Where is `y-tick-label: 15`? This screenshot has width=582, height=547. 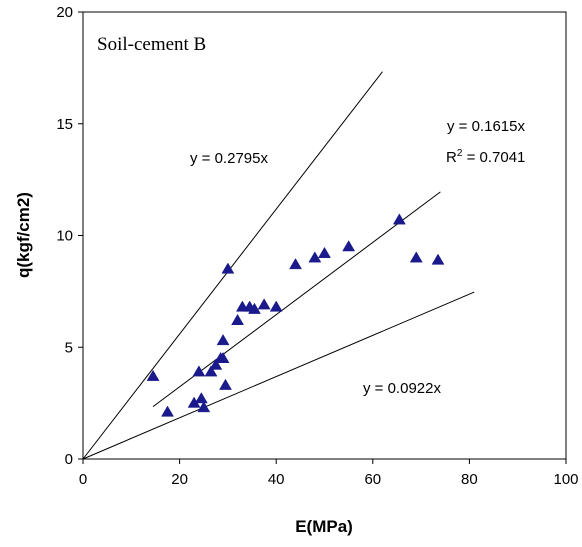 y-tick-label: 15 is located at coordinates (64, 124).